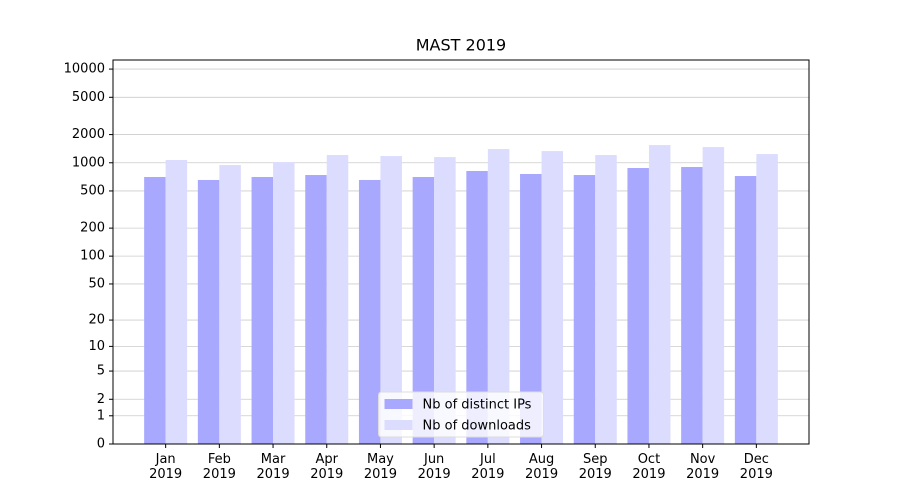 The height and width of the screenshot is (500, 900). Describe the element at coordinates (649, 467) in the screenshot. I see `x-tick-label: Oct 2019` at that location.